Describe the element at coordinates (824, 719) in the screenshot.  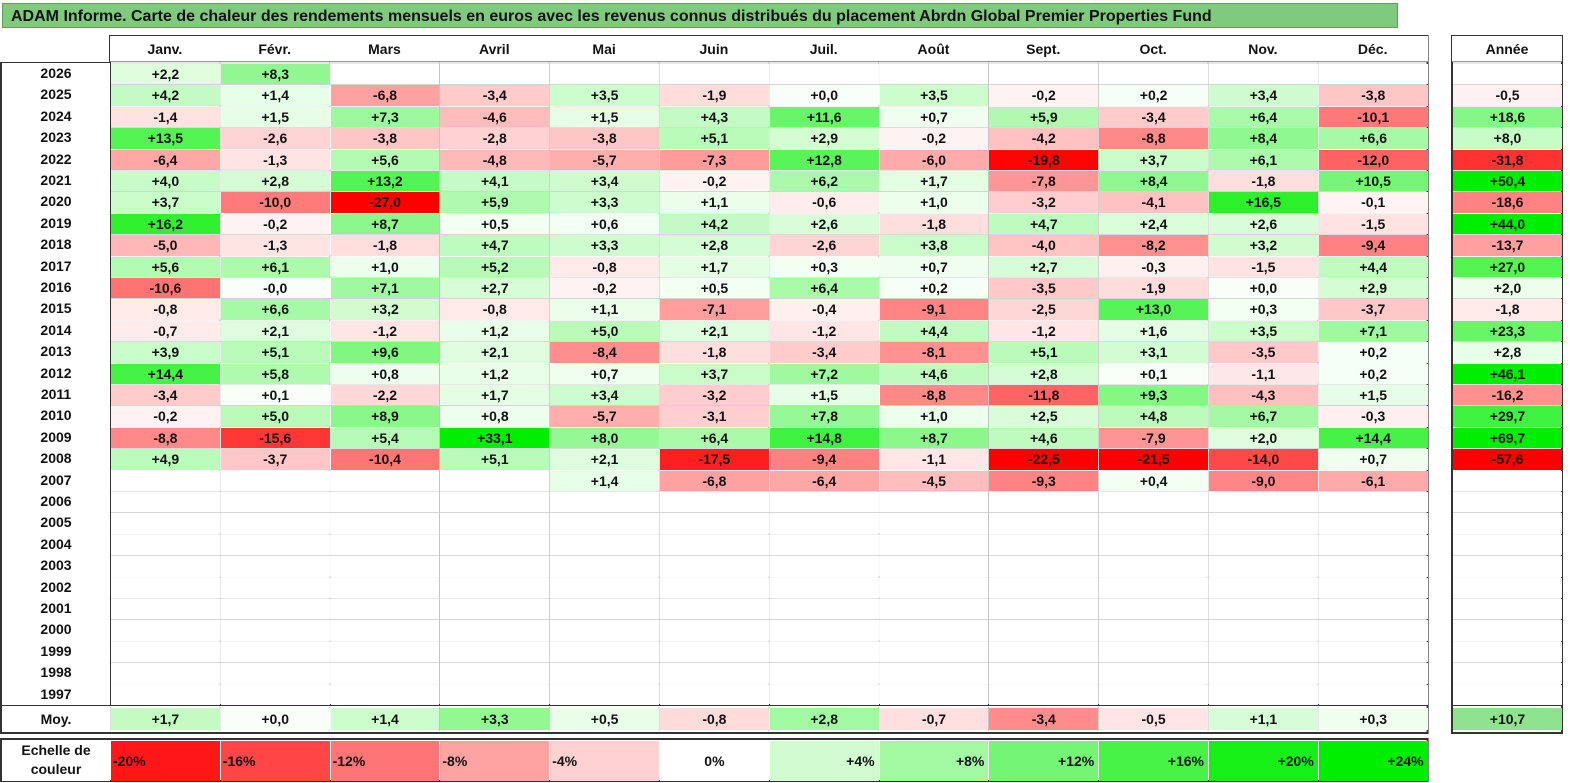
I see `average-cell: +2,8` at that location.